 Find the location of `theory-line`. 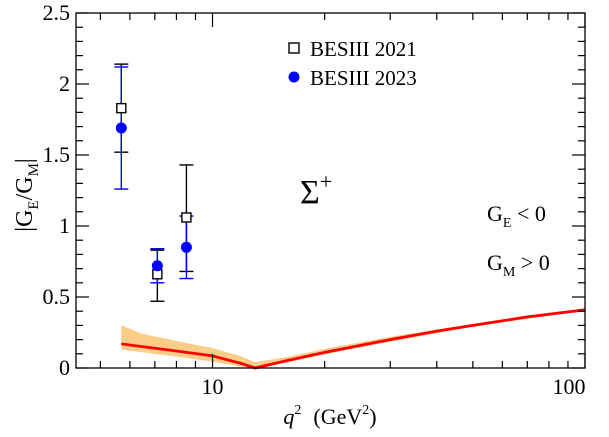

theory-line is located at coordinates (353, 339).